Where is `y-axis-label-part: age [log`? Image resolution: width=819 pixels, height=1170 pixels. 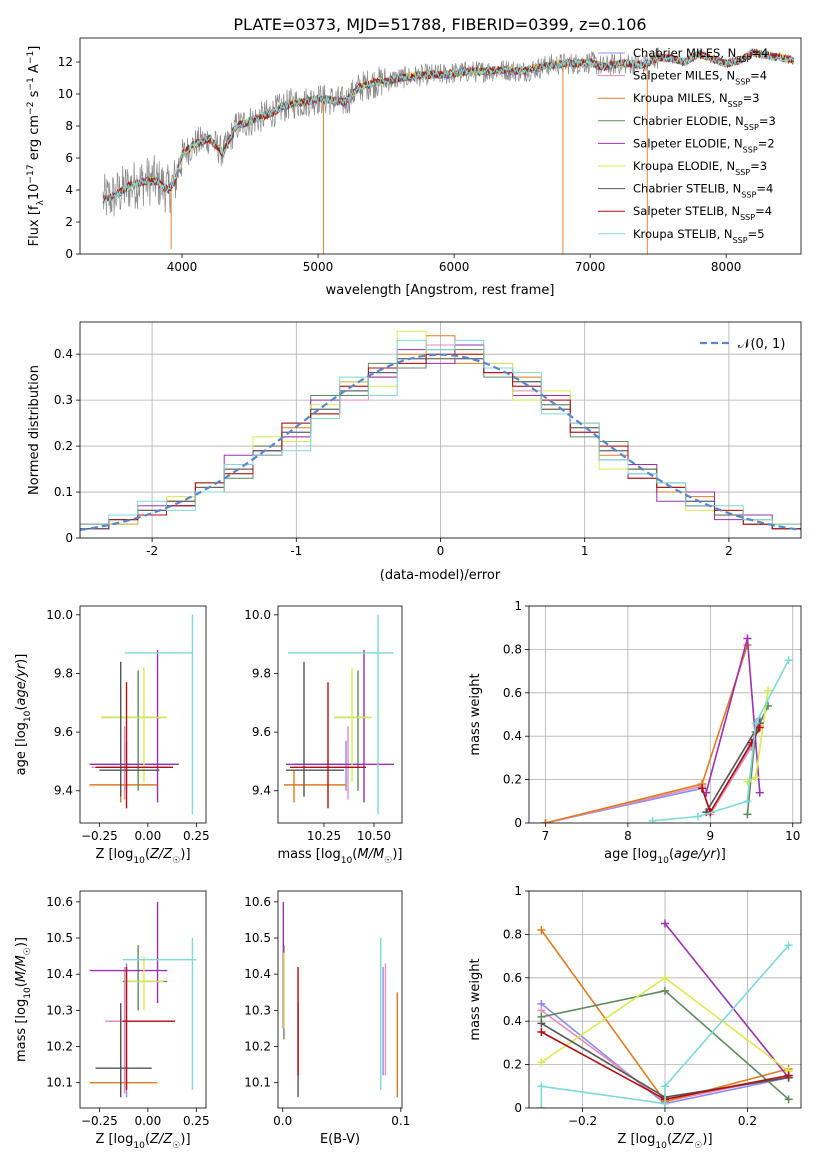
y-axis-label-part: age [log is located at coordinates (21, 748).